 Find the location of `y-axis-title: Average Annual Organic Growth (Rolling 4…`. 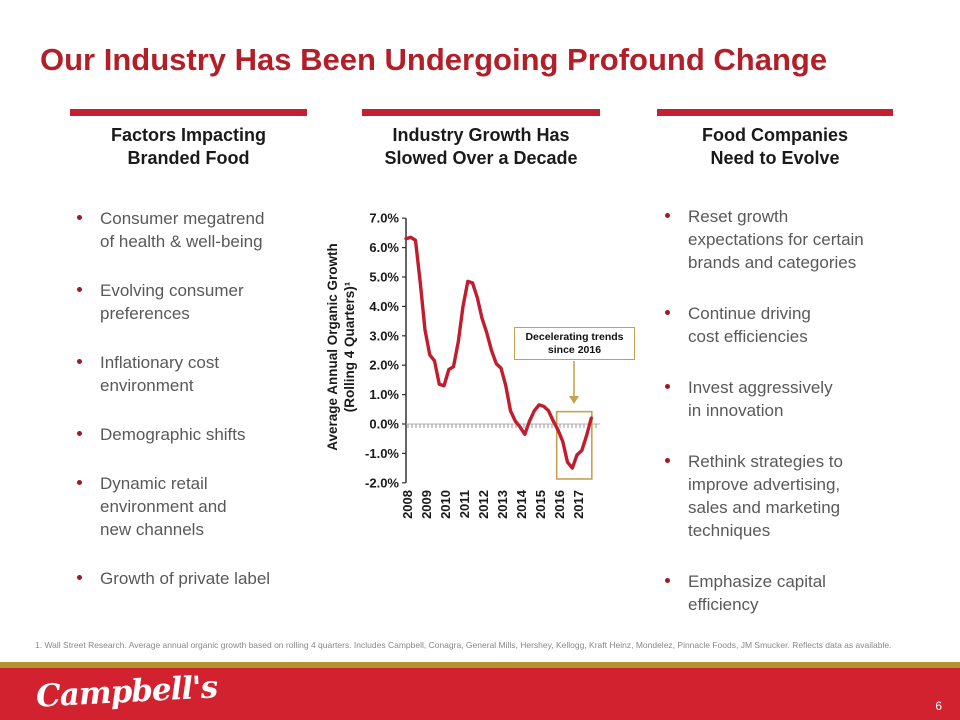

y-axis-title: Average Annual Organic Growth (Rolling 4… is located at coordinates (341, 347).